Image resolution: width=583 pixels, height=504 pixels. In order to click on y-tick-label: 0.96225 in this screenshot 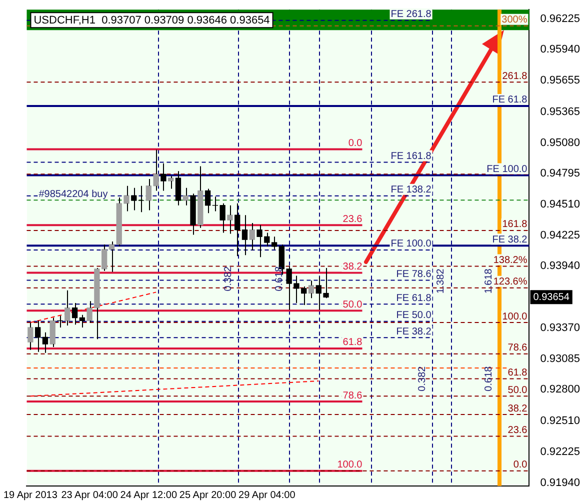, I will do `click(560, 18)`.